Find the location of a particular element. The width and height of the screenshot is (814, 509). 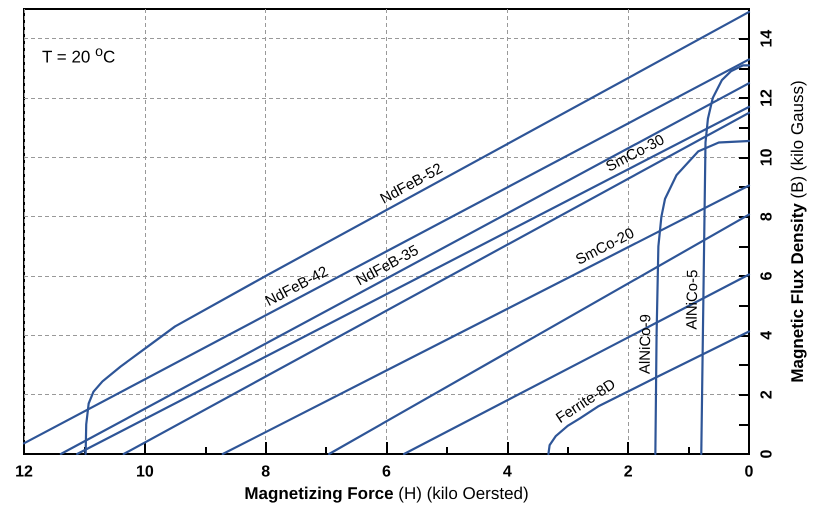

y-axis-title: Magnetic Flux Density (B) (kilo Gauss) is located at coordinates (797, 231).